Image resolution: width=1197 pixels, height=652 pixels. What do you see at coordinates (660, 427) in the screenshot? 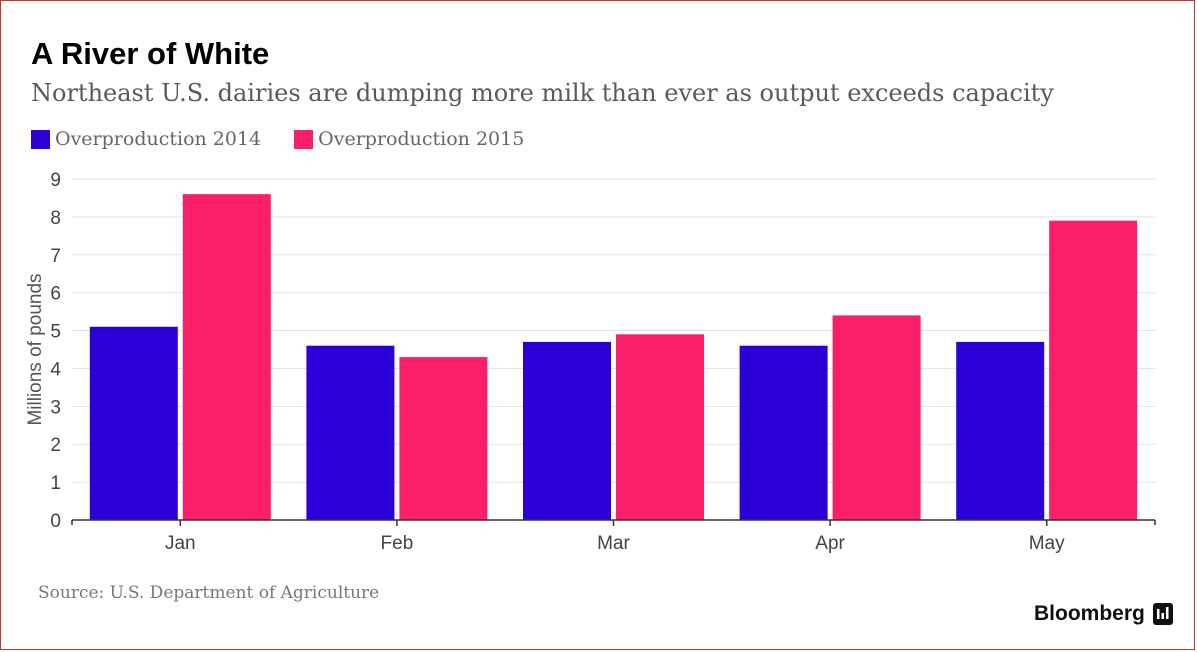
I see `bar-mar-2015` at bounding box center [660, 427].